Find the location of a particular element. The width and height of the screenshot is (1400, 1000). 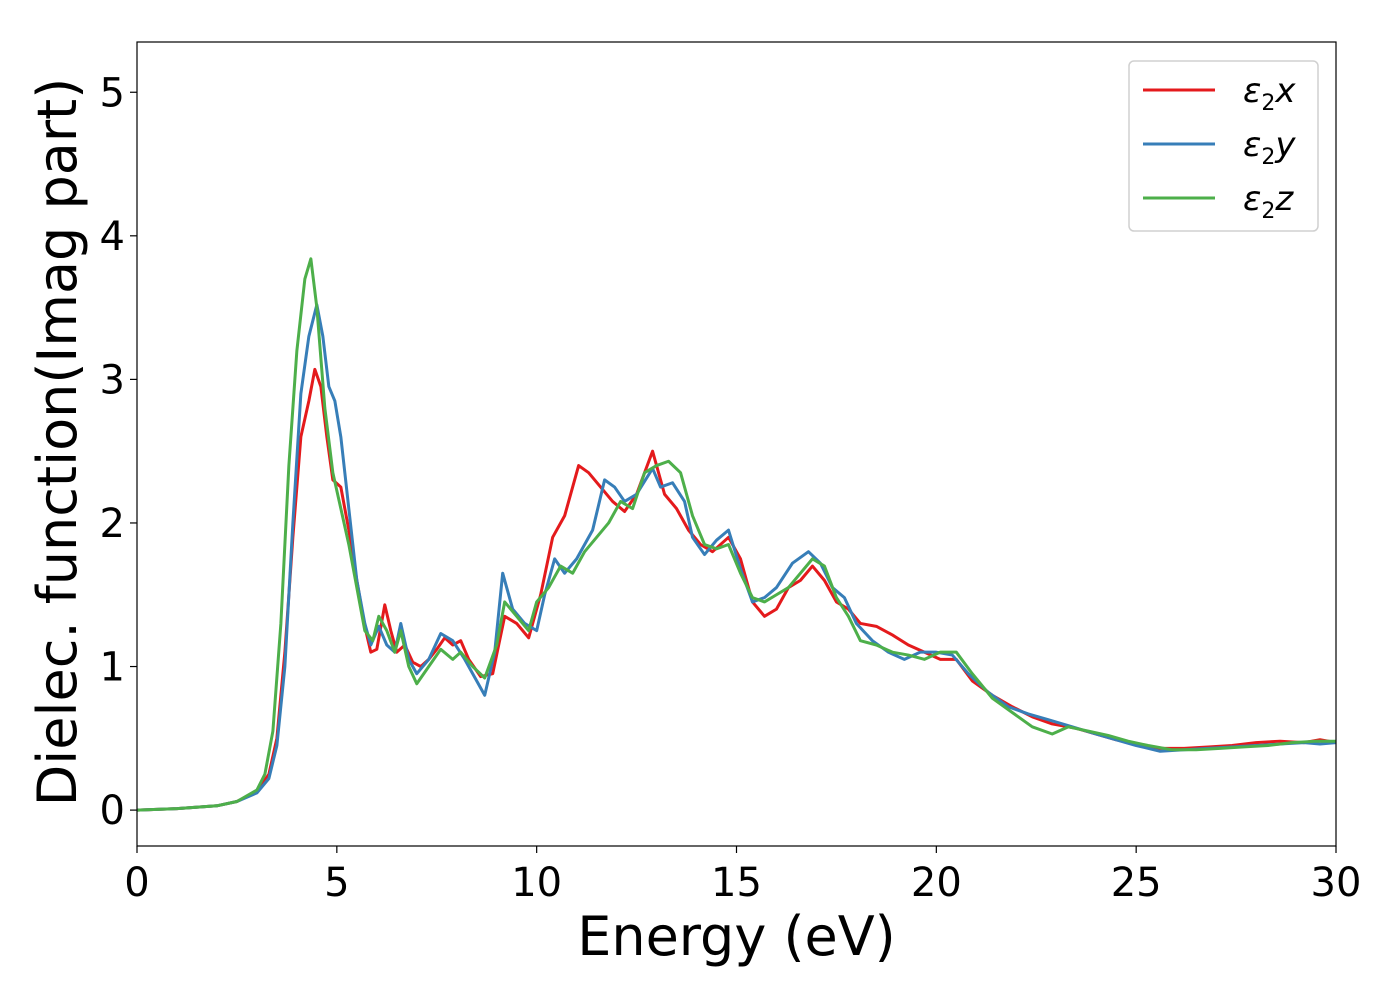

legend-box is located at coordinates (1223, 146).